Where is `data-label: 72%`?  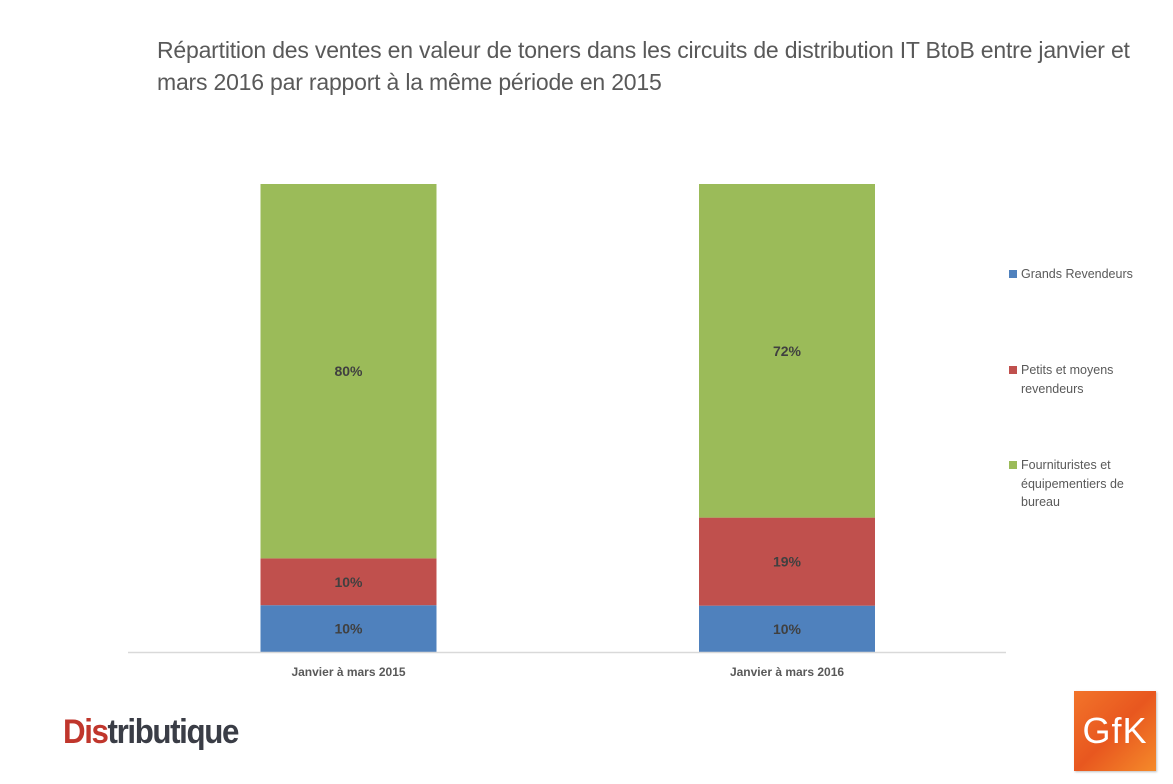
data-label: 72% is located at coordinates (787, 351).